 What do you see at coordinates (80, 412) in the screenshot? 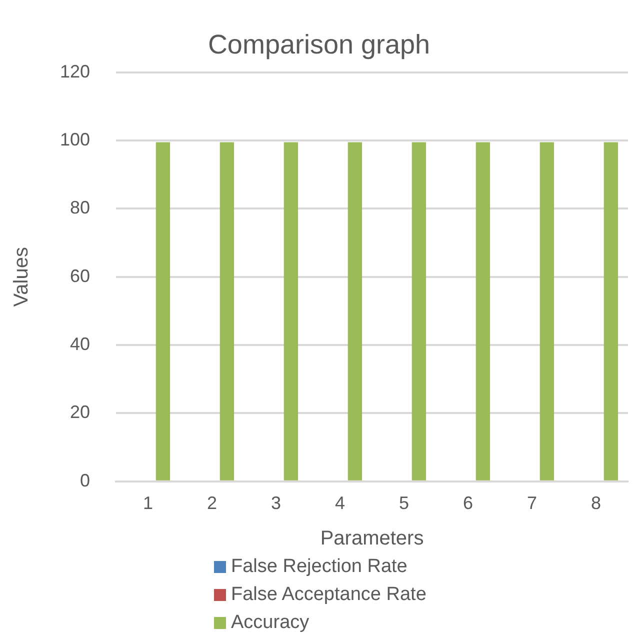
I see `y-tick-label: 20` at bounding box center [80, 412].